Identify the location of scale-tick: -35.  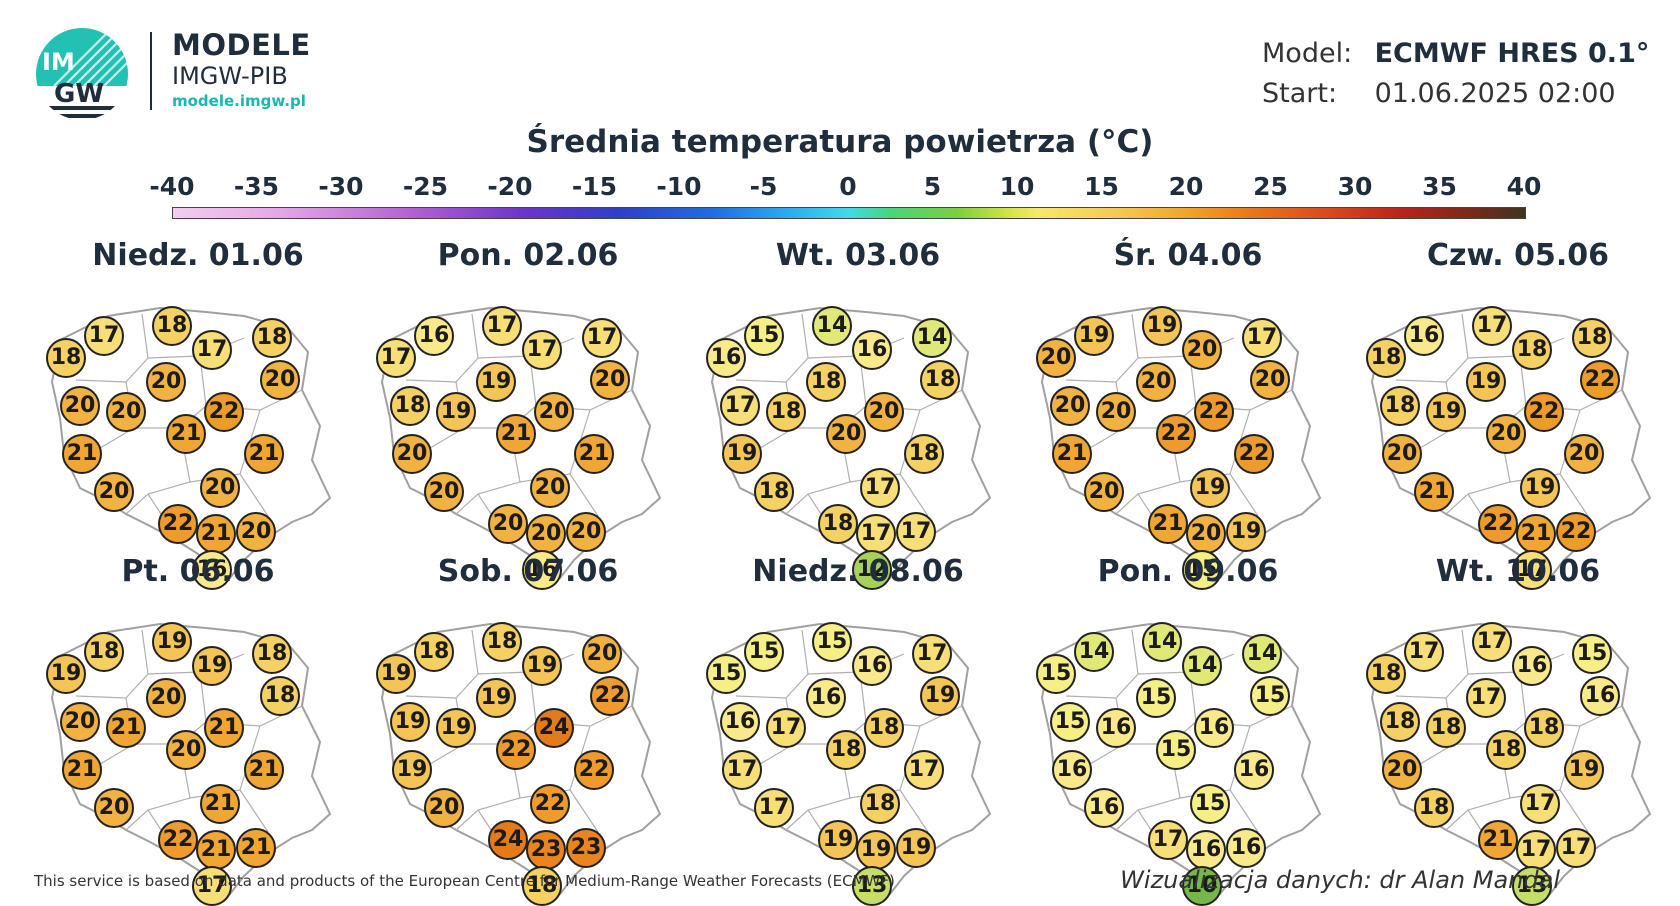
(256, 186).